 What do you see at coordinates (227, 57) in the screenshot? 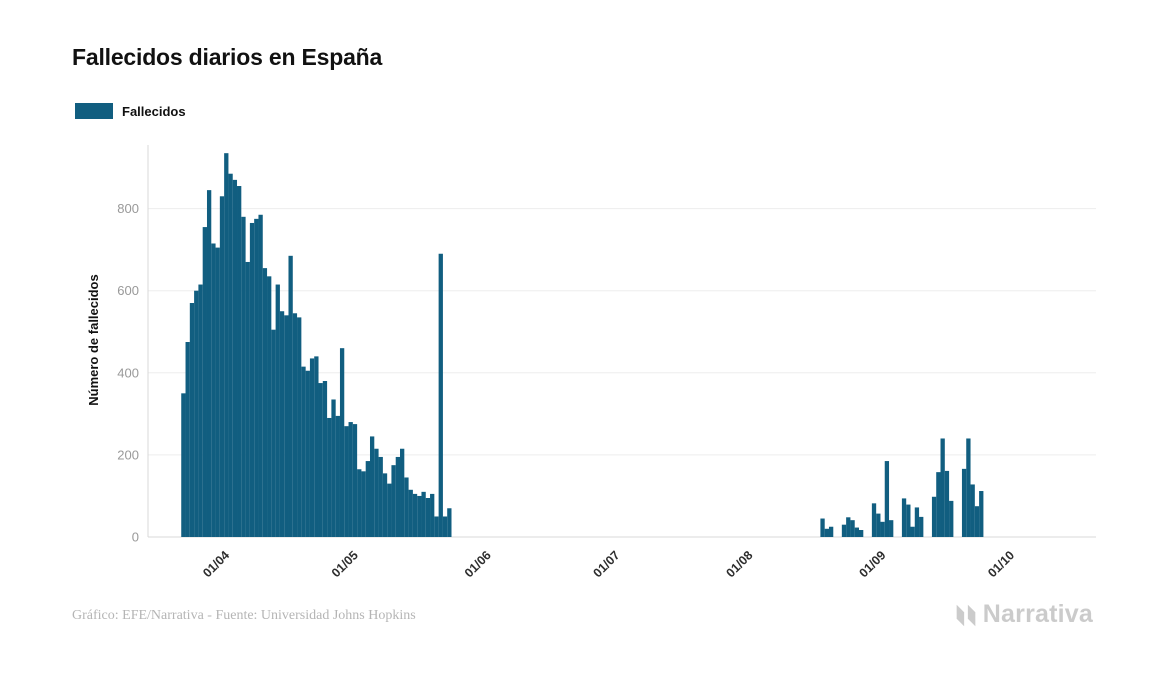
I see `chart-title: Fallecidos diarios en España` at bounding box center [227, 57].